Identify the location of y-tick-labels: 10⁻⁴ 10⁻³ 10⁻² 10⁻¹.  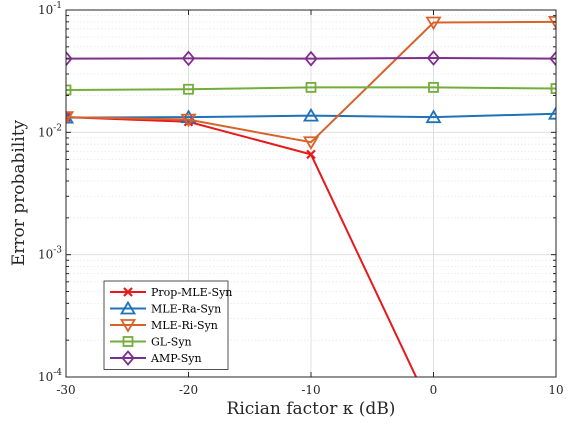
(50, 192).